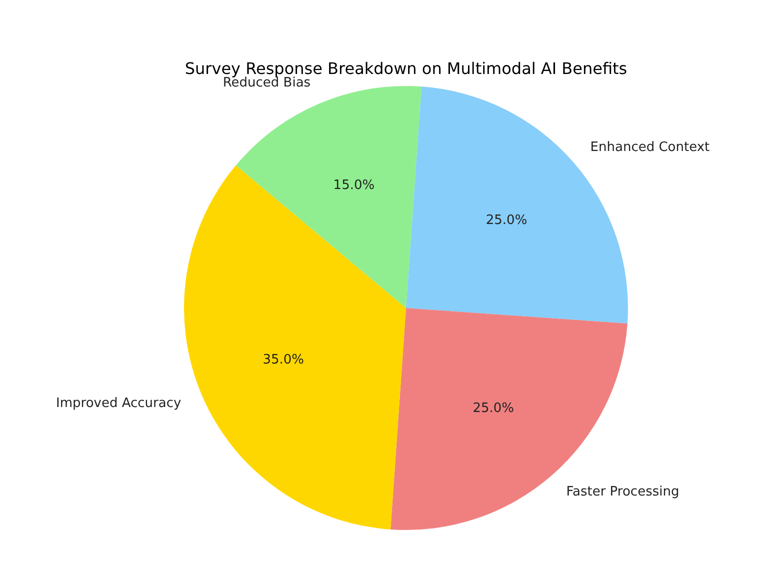 The height and width of the screenshot is (581, 757). Describe the element at coordinates (266, 83) in the screenshot. I see `slice-label: Reduced Bias` at that location.